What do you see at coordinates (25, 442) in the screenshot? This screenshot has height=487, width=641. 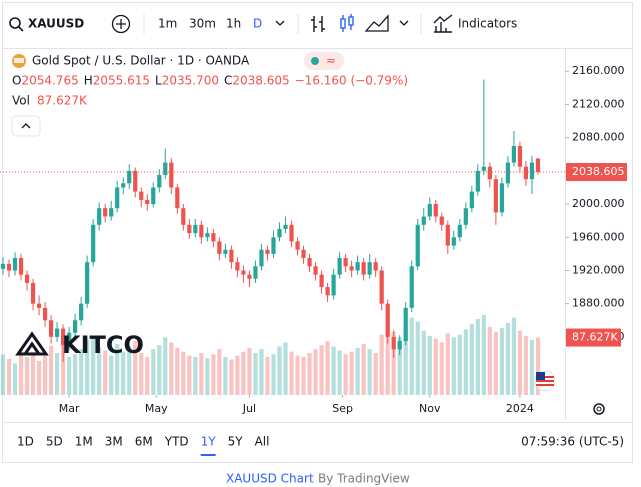 I see `range-button: 1D` at bounding box center [25, 442].